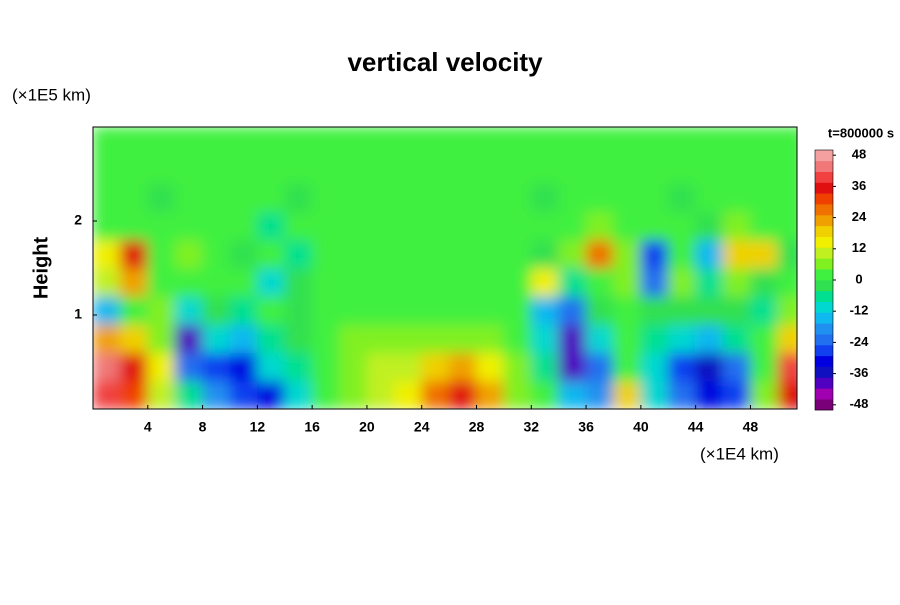  I want to click on x-tick-label: 20, so click(367, 427).